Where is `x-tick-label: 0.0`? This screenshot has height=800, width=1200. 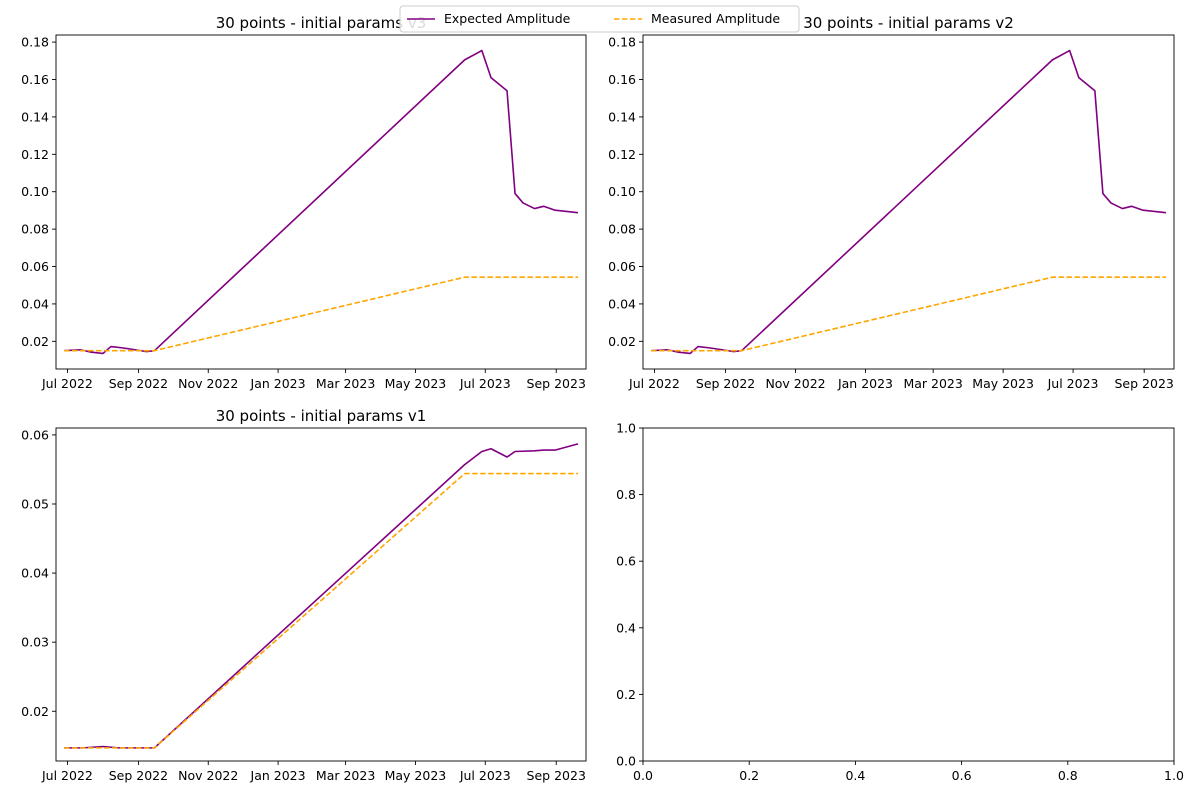
x-tick-label: 0.0 is located at coordinates (643, 775).